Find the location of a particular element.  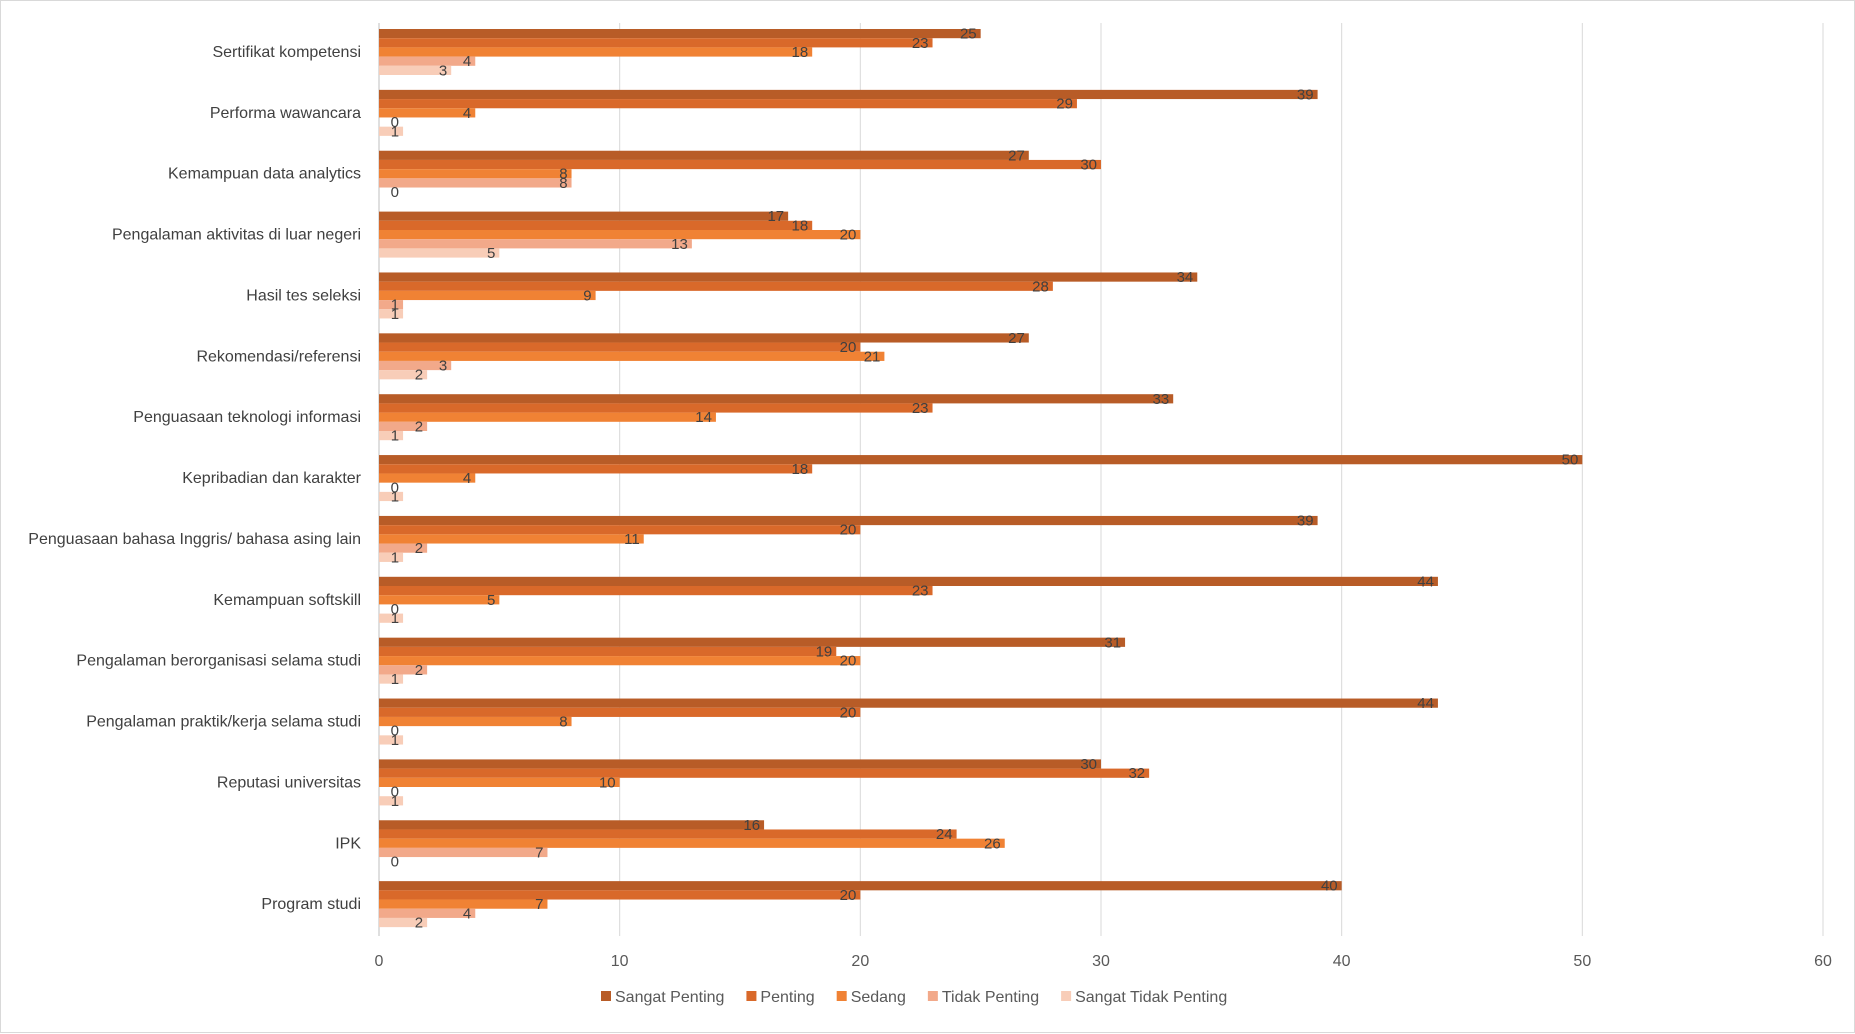

category-label: Pengalaman praktik/kerja selama studi is located at coordinates (223, 722).